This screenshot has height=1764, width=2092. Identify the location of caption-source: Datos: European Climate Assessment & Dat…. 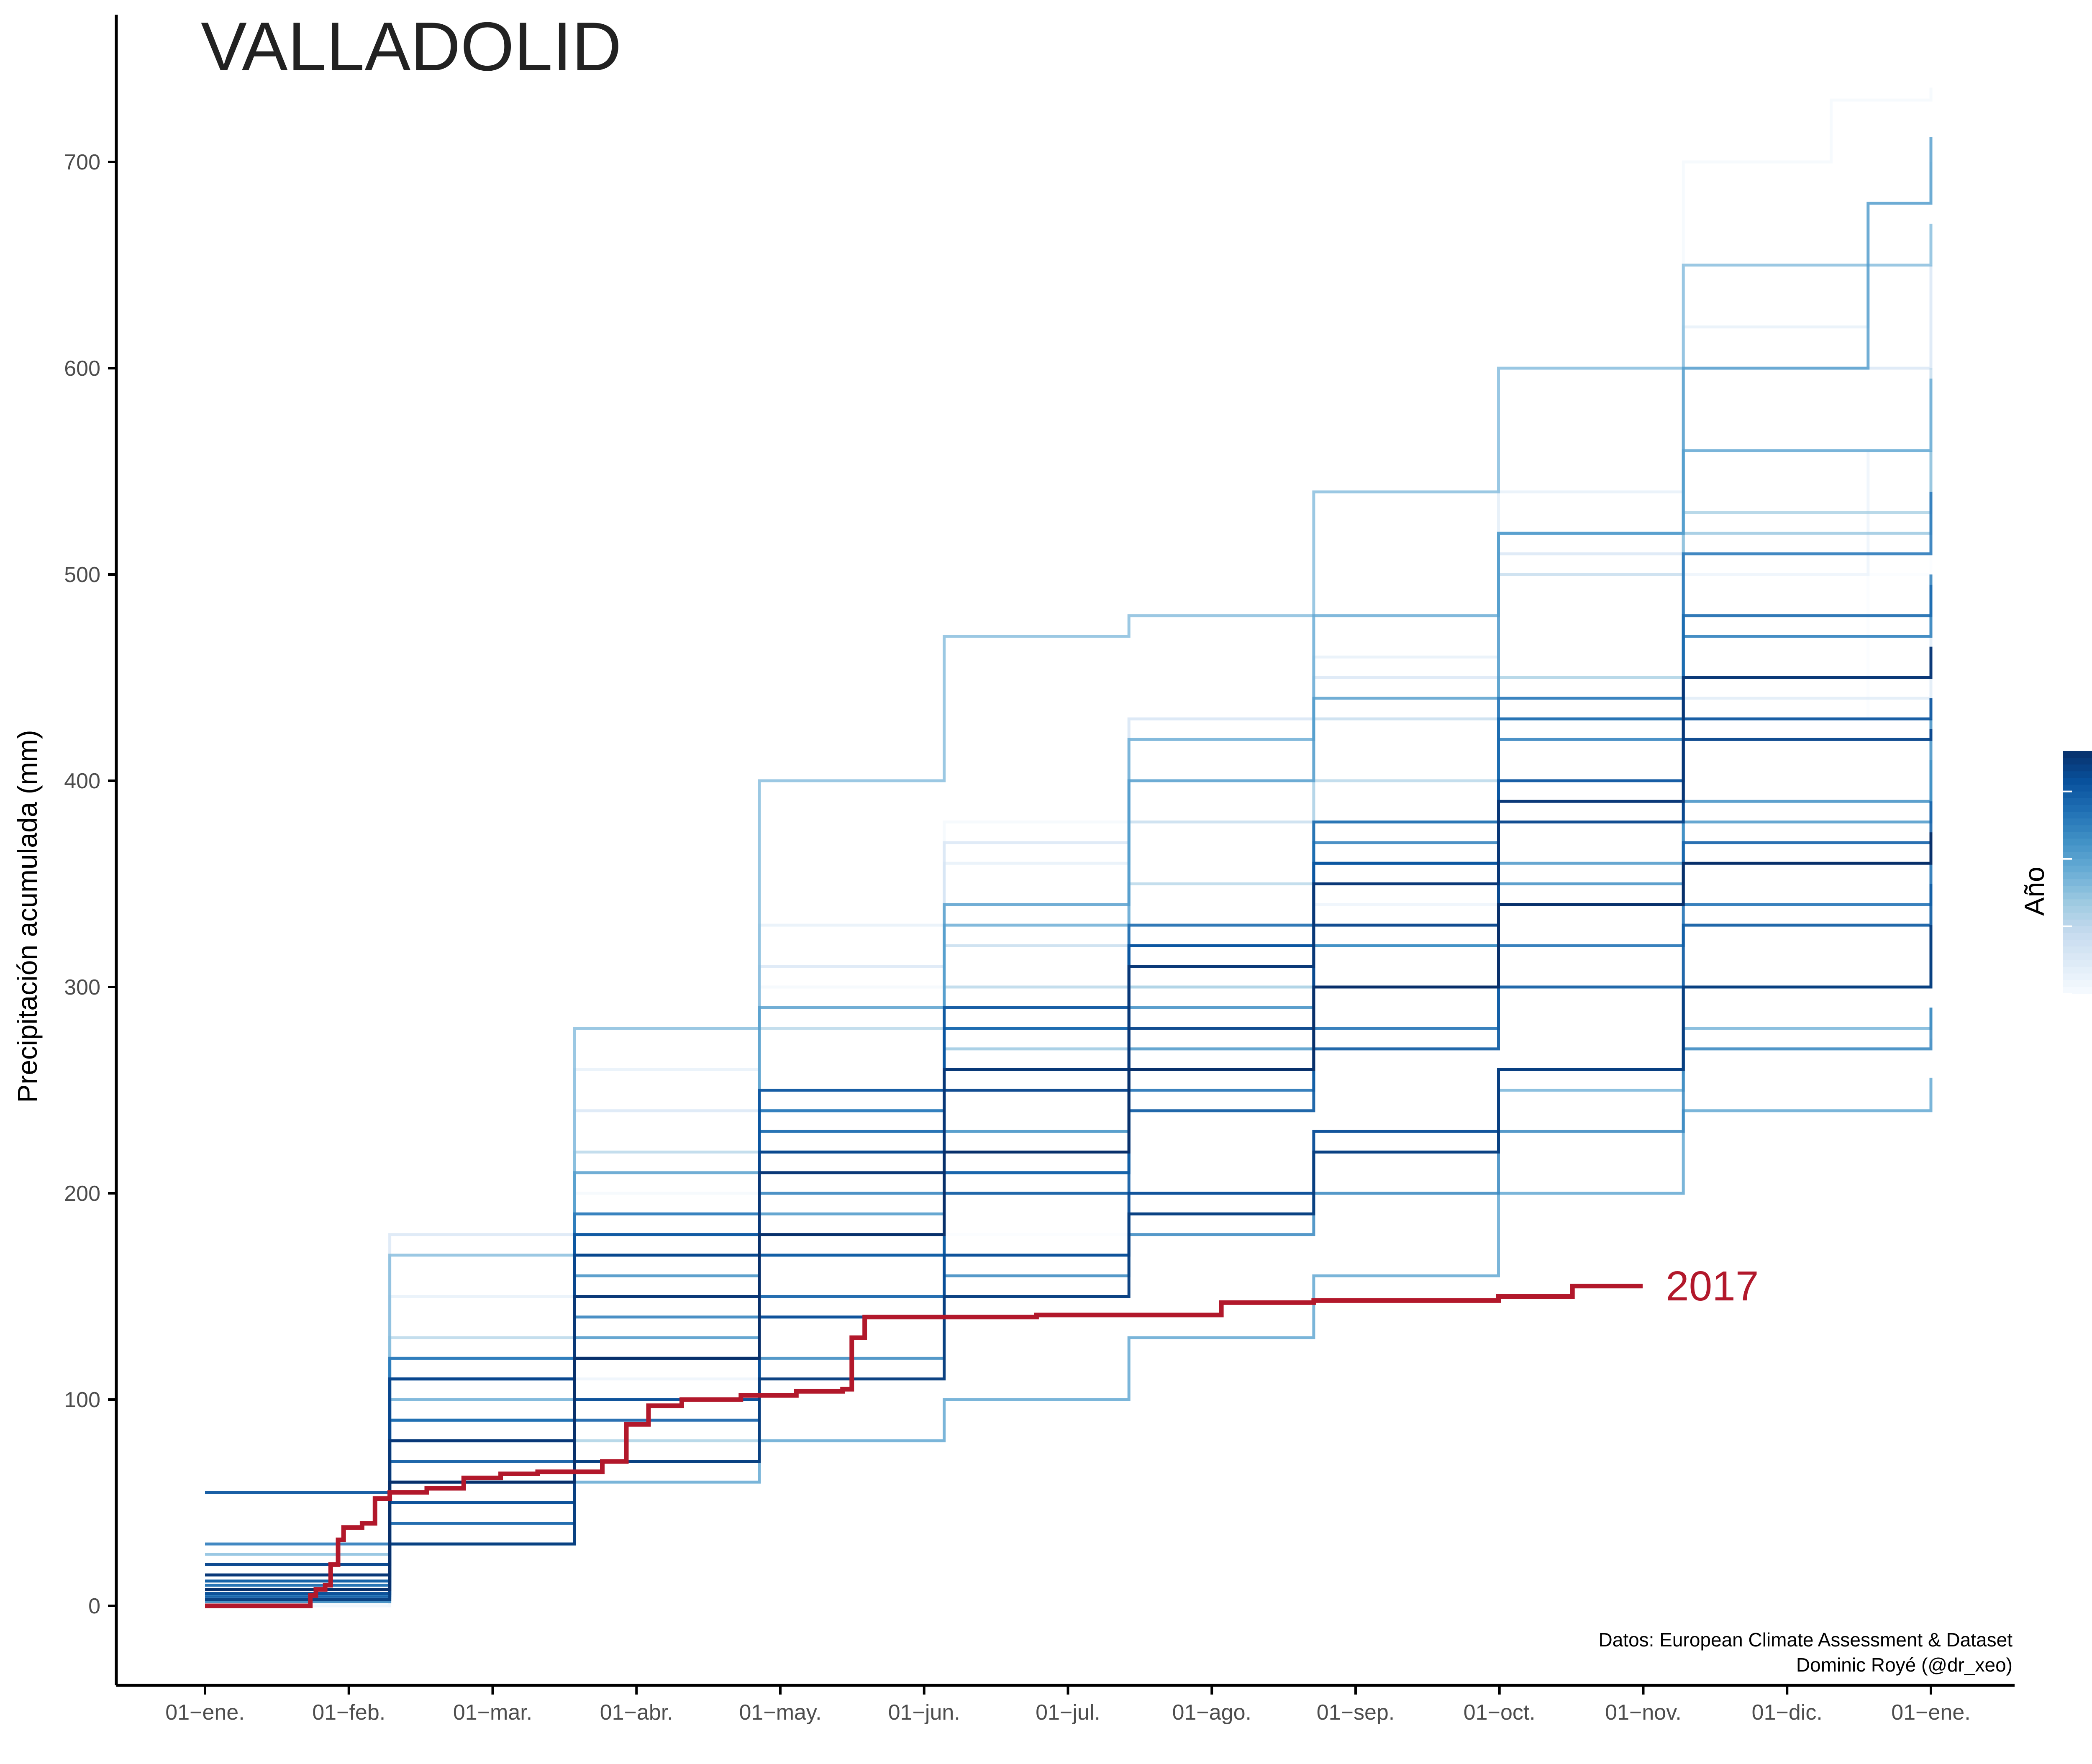
(1806, 1640).